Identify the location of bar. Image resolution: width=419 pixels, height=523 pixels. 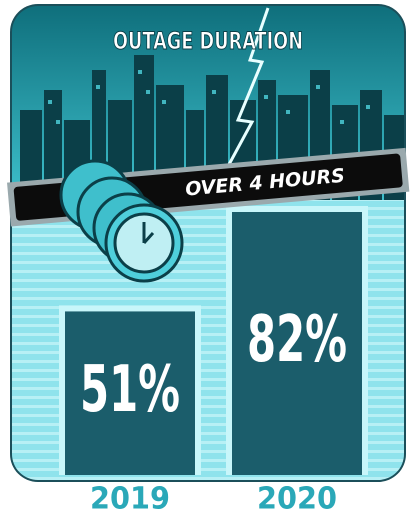
(130, 393).